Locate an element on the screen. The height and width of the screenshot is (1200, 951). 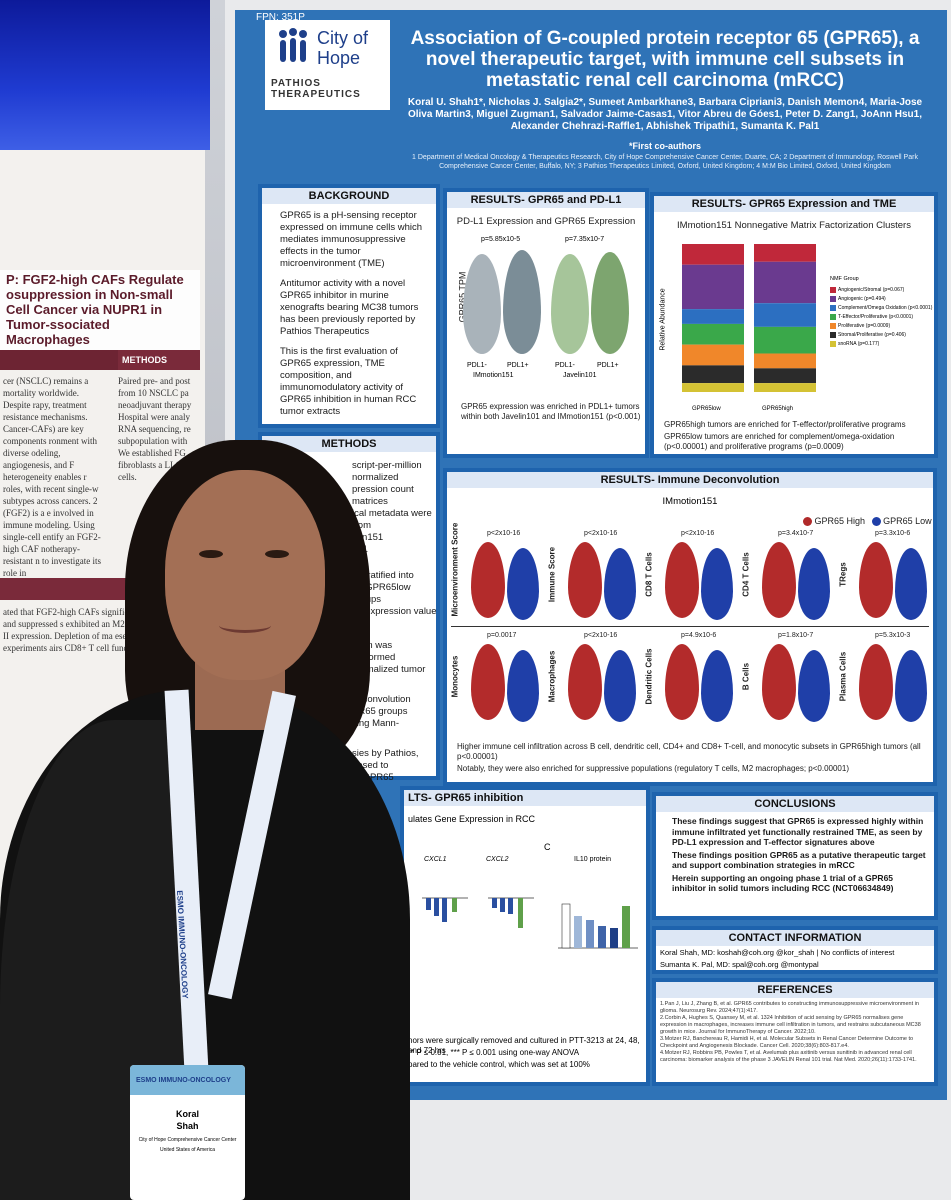
tme-legend-label: Proliferative (p=0.0009) is located at coordinates (864, 326).